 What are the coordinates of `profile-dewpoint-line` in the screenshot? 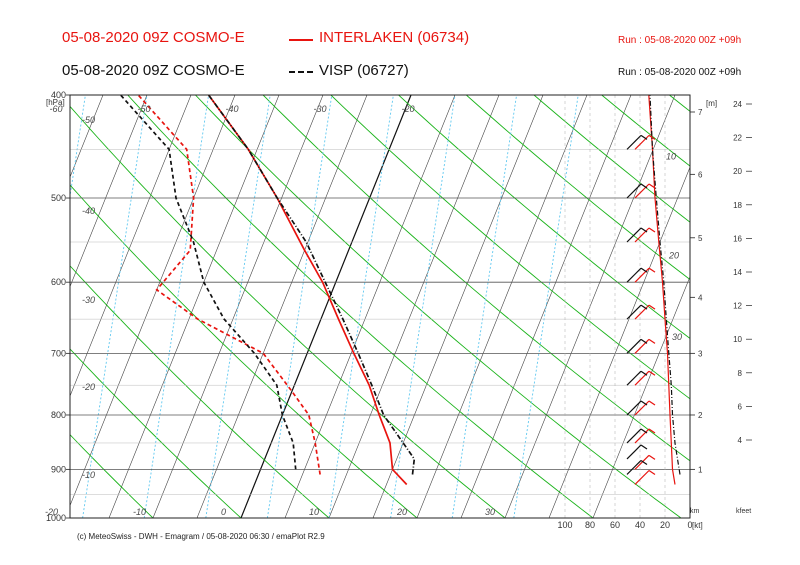 It's located at (208, 282).